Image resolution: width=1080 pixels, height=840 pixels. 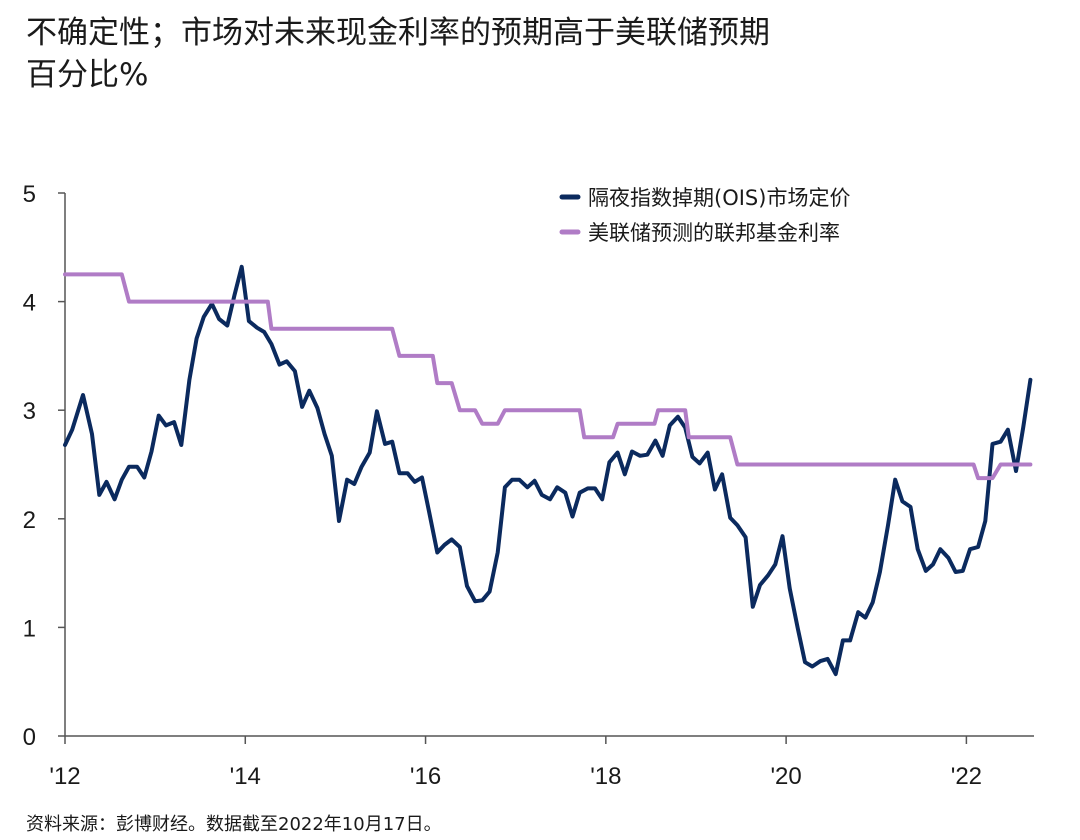 What do you see at coordinates (29, 194) in the screenshot?
I see `y-tick-label: 5` at bounding box center [29, 194].